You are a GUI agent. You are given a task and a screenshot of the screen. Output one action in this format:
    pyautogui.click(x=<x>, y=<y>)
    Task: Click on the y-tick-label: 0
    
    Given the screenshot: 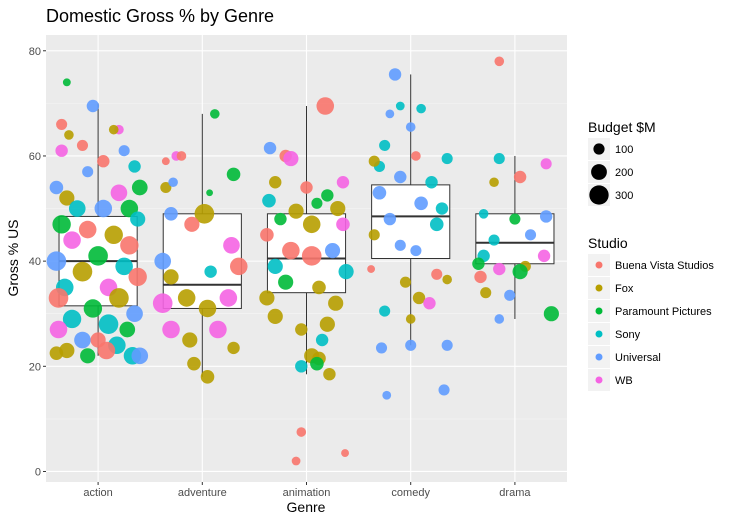 What is the action you would take?
    pyautogui.click(x=38, y=472)
    